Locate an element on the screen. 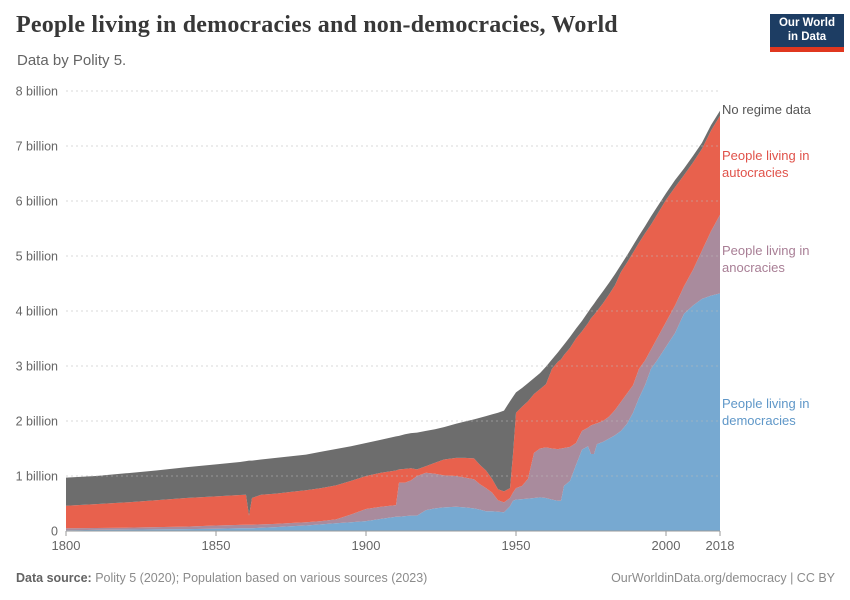 This screenshot has height=600, width=850. chart-subtitle: Data by Polity 5. is located at coordinates (72, 60).